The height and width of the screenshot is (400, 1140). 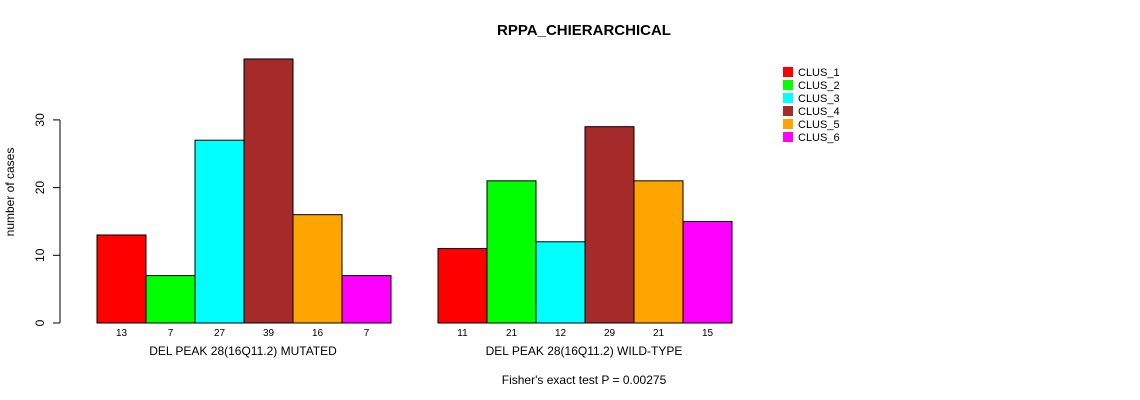 What do you see at coordinates (708, 333) in the screenshot?
I see `bar-count-label: 15` at bounding box center [708, 333].